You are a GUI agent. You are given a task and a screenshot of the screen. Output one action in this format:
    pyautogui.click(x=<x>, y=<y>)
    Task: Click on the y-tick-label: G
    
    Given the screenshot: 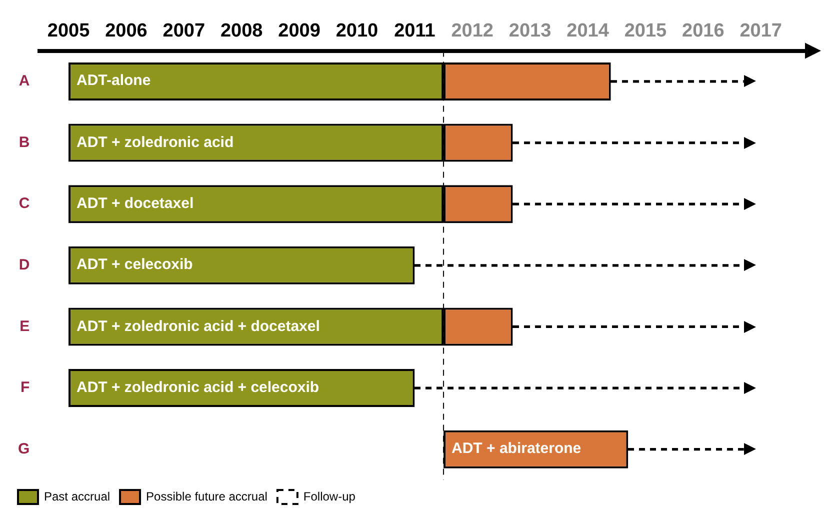 What is the action you would take?
    pyautogui.click(x=24, y=449)
    